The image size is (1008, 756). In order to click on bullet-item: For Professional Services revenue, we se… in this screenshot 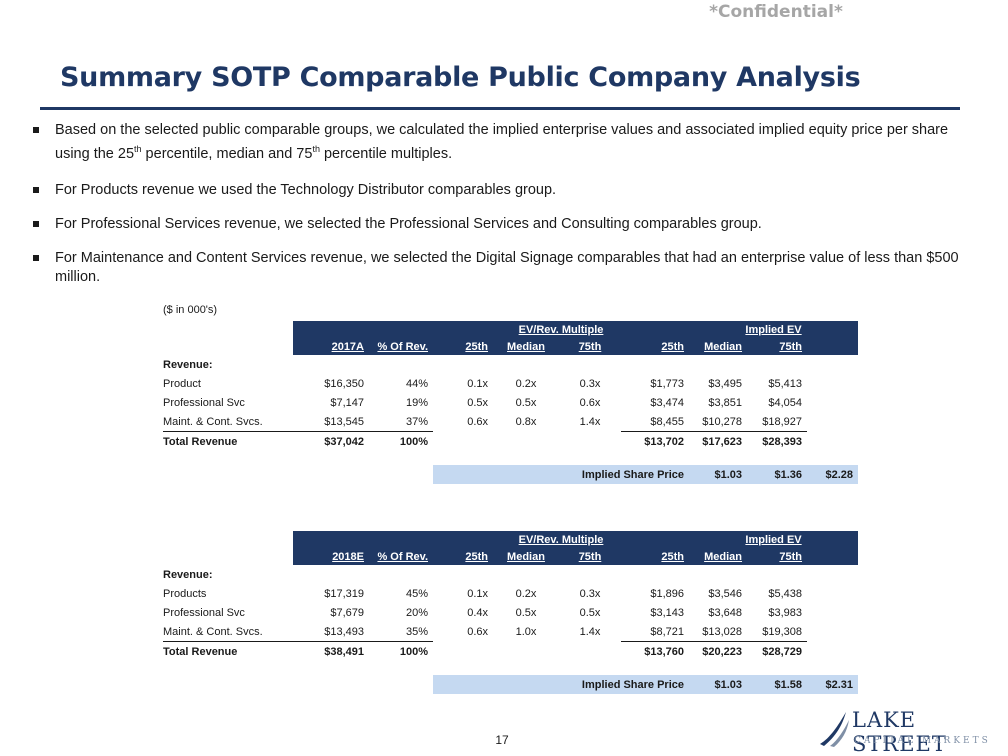, I will do `click(502, 224)`.